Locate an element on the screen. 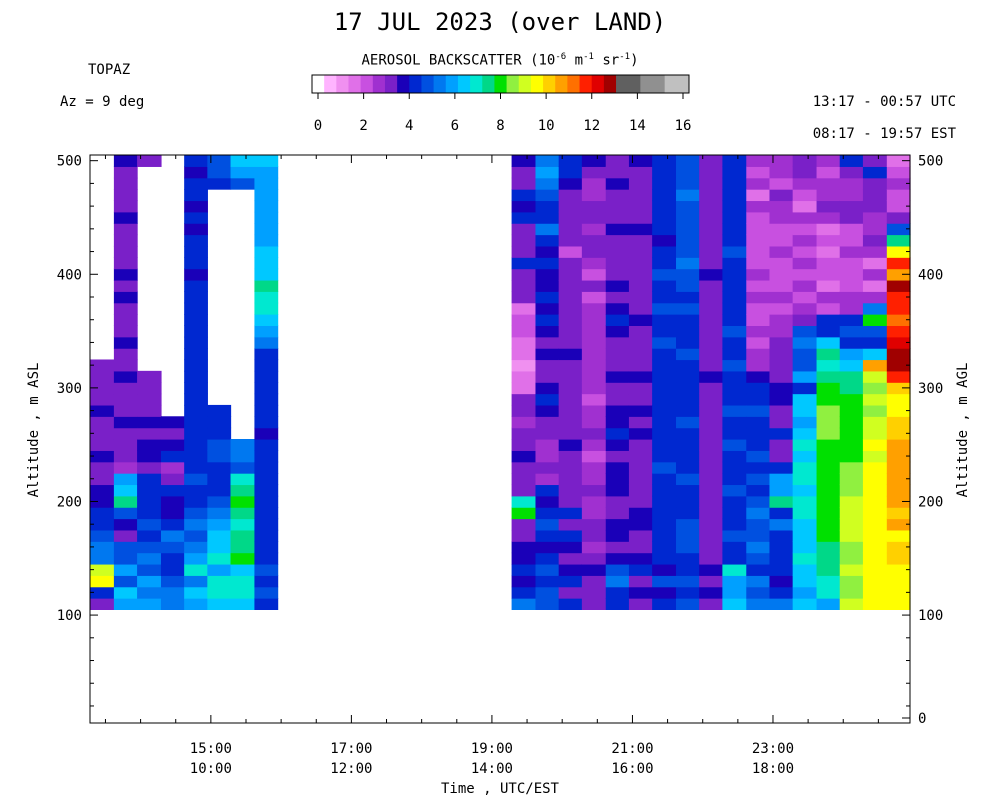 The image size is (1000, 800). colorbar-tick-label: 12 is located at coordinates (591, 126).